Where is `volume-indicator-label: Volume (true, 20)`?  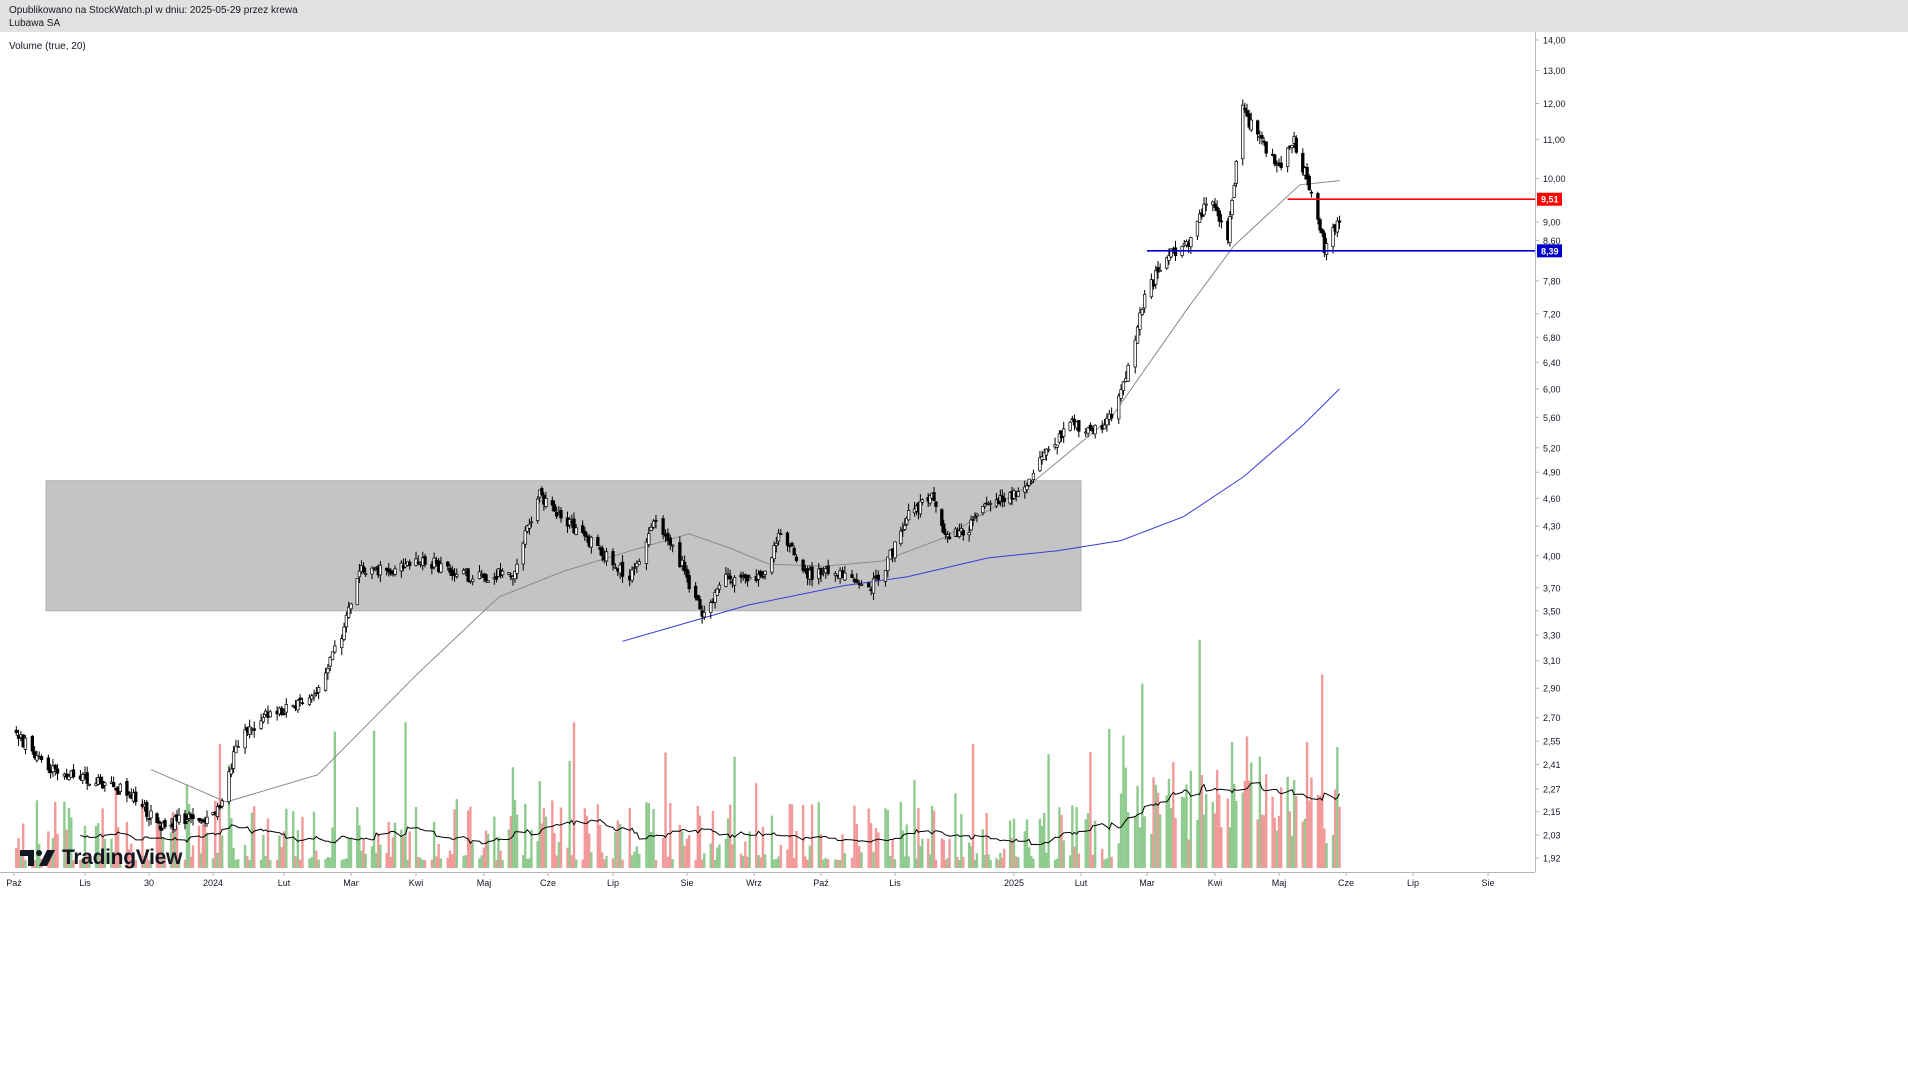 volume-indicator-label: Volume (true, 20) is located at coordinates (47, 46).